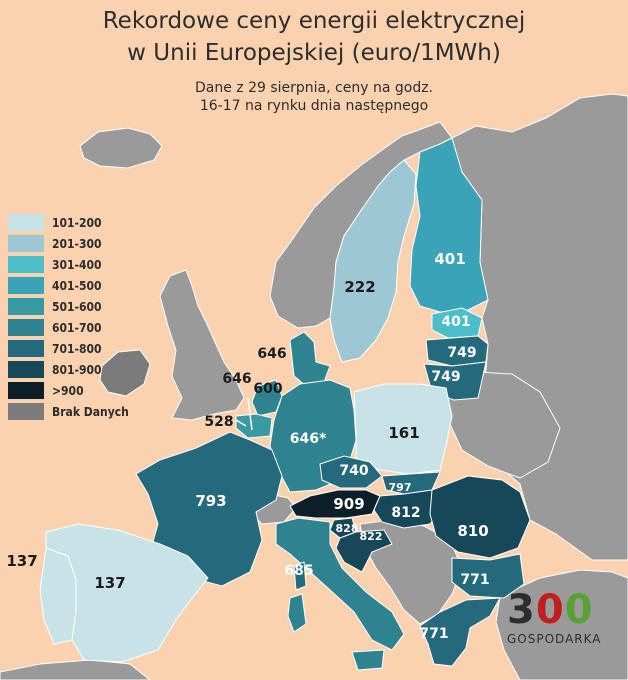  What do you see at coordinates (347, 528) in the screenshot?
I see `label-slovenia: 828` at bounding box center [347, 528].